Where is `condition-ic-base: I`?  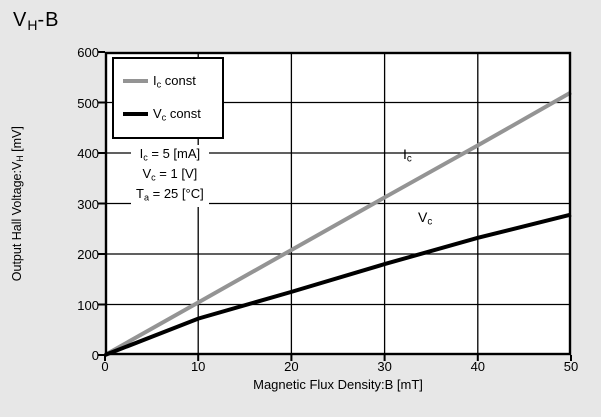 condition-ic-base: I is located at coordinates (141, 153).